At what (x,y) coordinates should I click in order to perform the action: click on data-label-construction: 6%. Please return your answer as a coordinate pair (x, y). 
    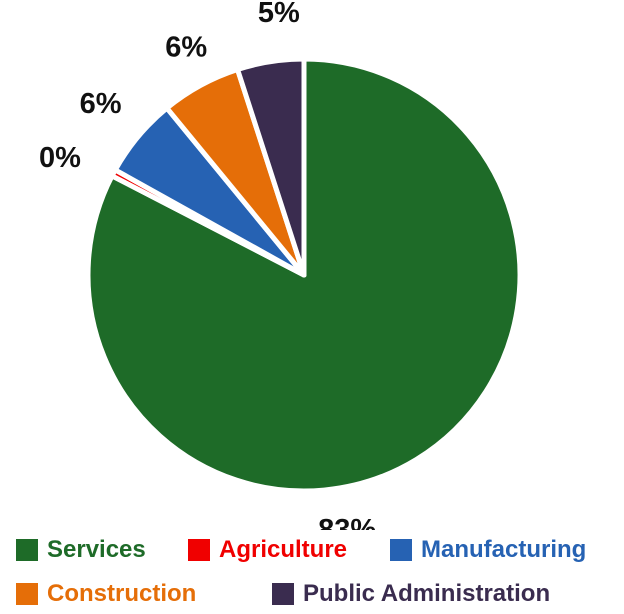
    Looking at the image, I should click on (186, 47).